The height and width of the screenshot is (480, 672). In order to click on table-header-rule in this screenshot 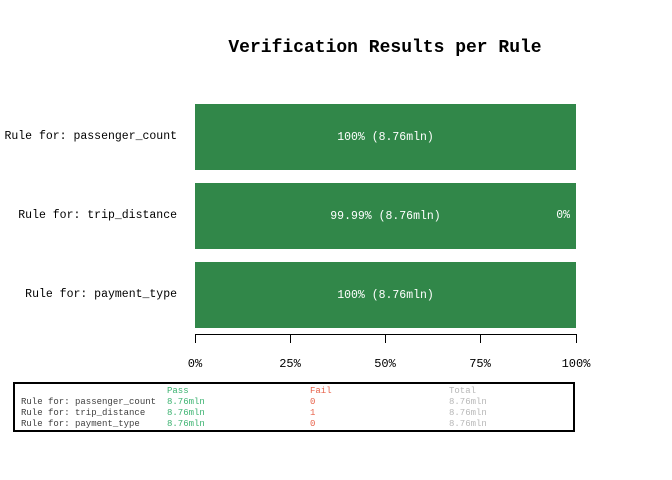, I will do `click(94, 391)`.